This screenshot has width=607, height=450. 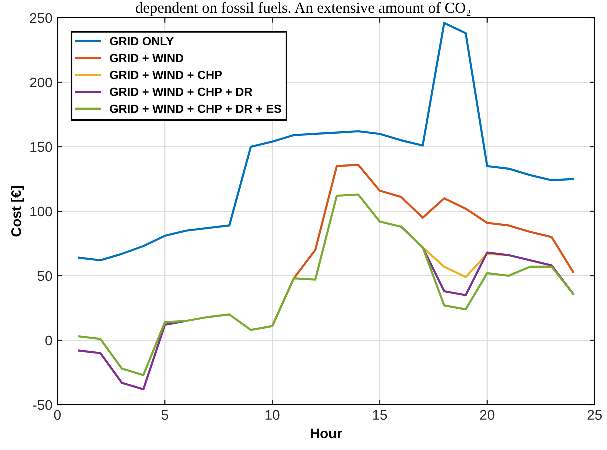 I want to click on y-tick-label: 100, so click(x=41, y=211).